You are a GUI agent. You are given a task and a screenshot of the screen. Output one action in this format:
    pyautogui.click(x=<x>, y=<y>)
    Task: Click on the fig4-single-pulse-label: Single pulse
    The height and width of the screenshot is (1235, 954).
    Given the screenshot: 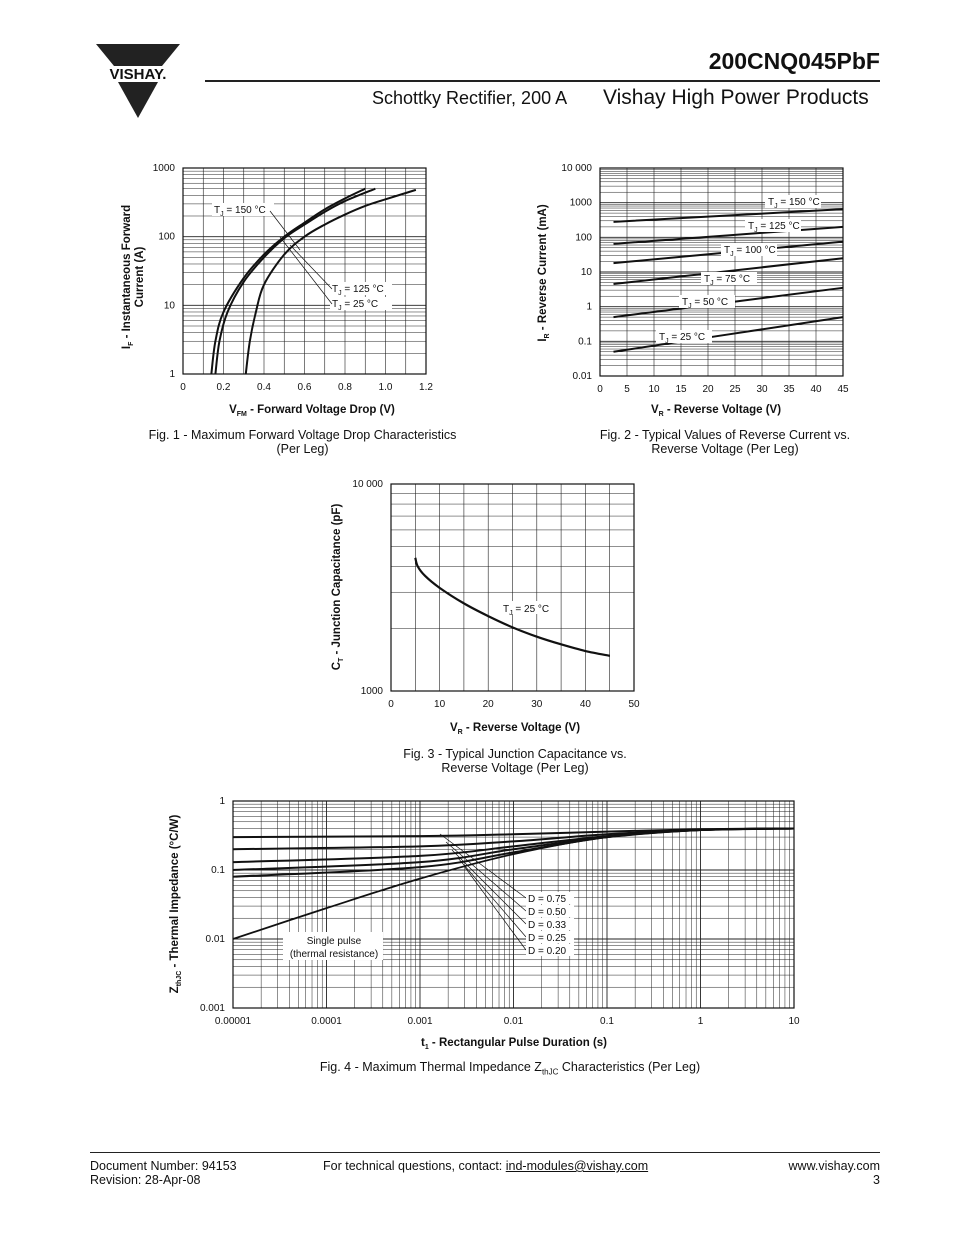 What is the action you would take?
    pyautogui.click(x=334, y=941)
    